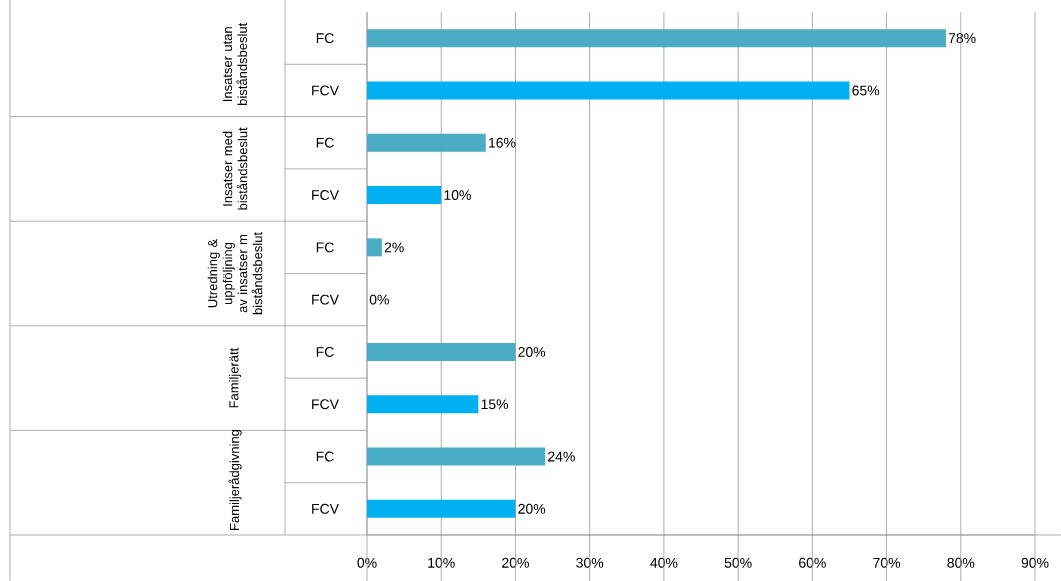 This screenshot has height=581, width=1061. Describe the element at coordinates (1035, 562) in the screenshot. I see `x-tick-label: 90%` at that location.